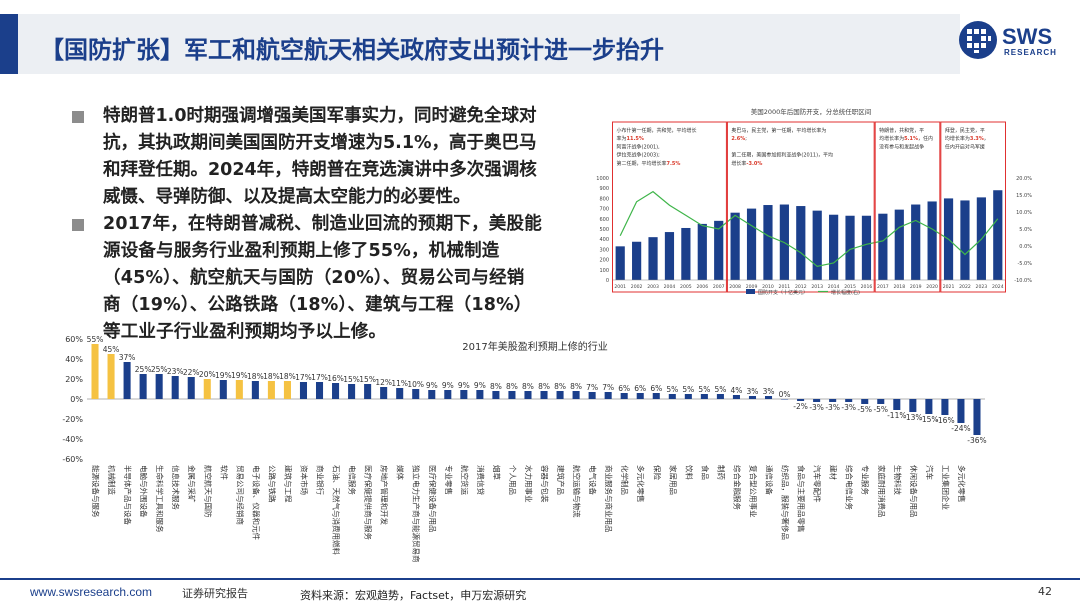 The width and height of the screenshot is (1080, 608). I want to click on category-label: 多元化零售, so click(641, 484).